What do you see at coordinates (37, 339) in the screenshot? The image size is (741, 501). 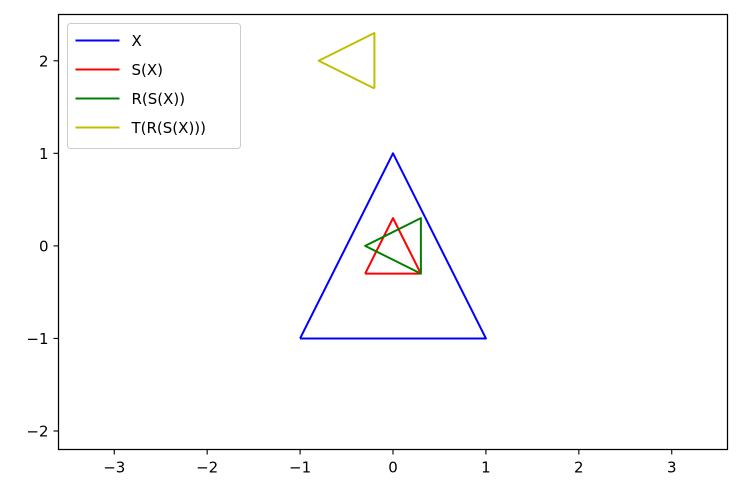 I see `y-tick-label: −1` at bounding box center [37, 339].